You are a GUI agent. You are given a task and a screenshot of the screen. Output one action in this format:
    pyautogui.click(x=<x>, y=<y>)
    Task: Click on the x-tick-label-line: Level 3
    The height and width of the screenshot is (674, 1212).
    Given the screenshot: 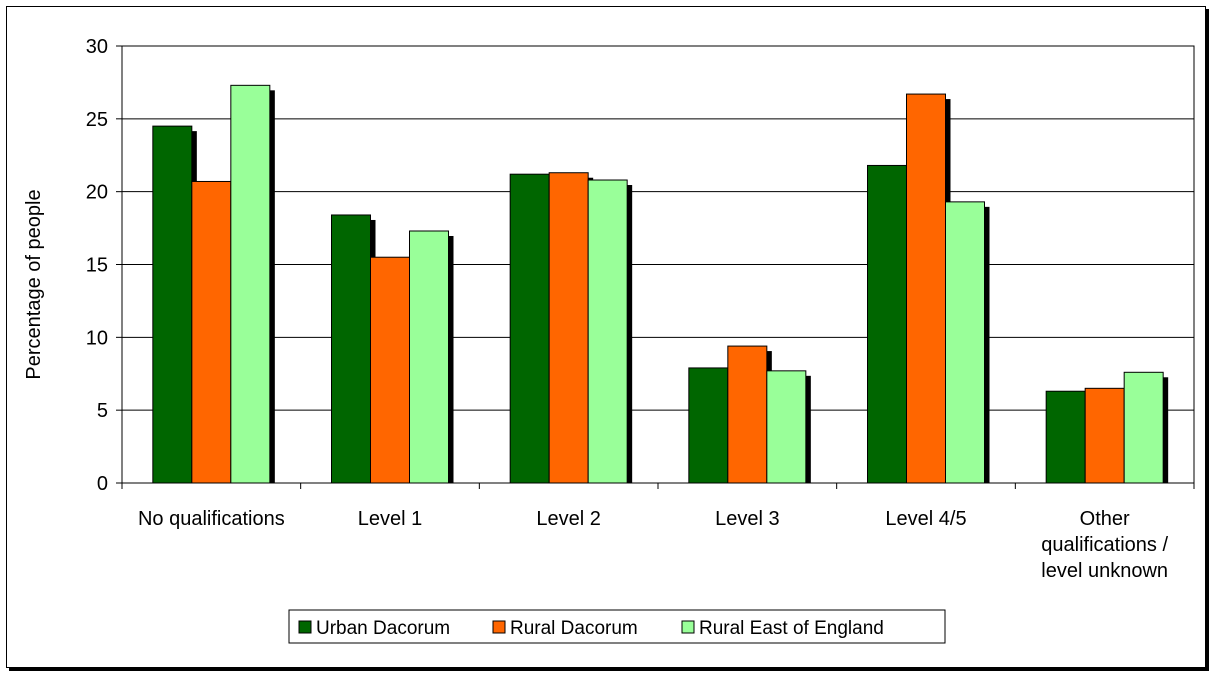 What is the action you would take?
    pyautogui.click(x=747, y=519)
    